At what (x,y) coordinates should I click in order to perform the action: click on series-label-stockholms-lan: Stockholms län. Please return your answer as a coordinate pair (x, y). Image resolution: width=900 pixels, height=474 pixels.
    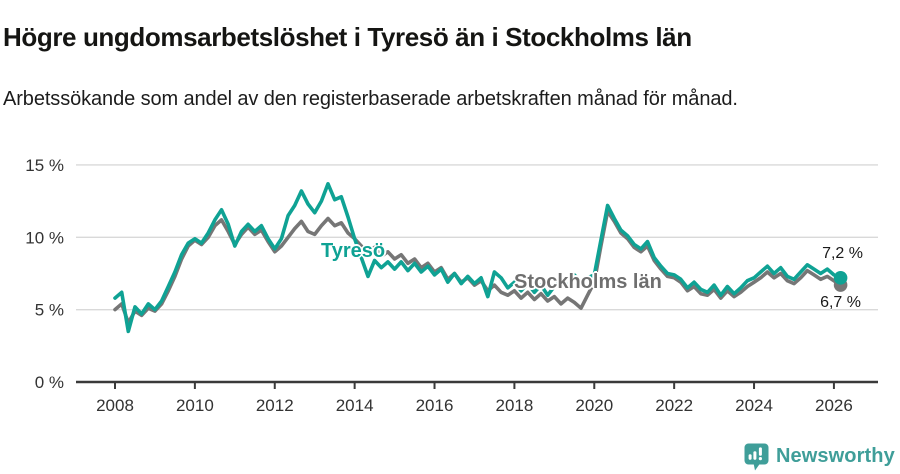
    Looking at the image, I should click on (588, 282).